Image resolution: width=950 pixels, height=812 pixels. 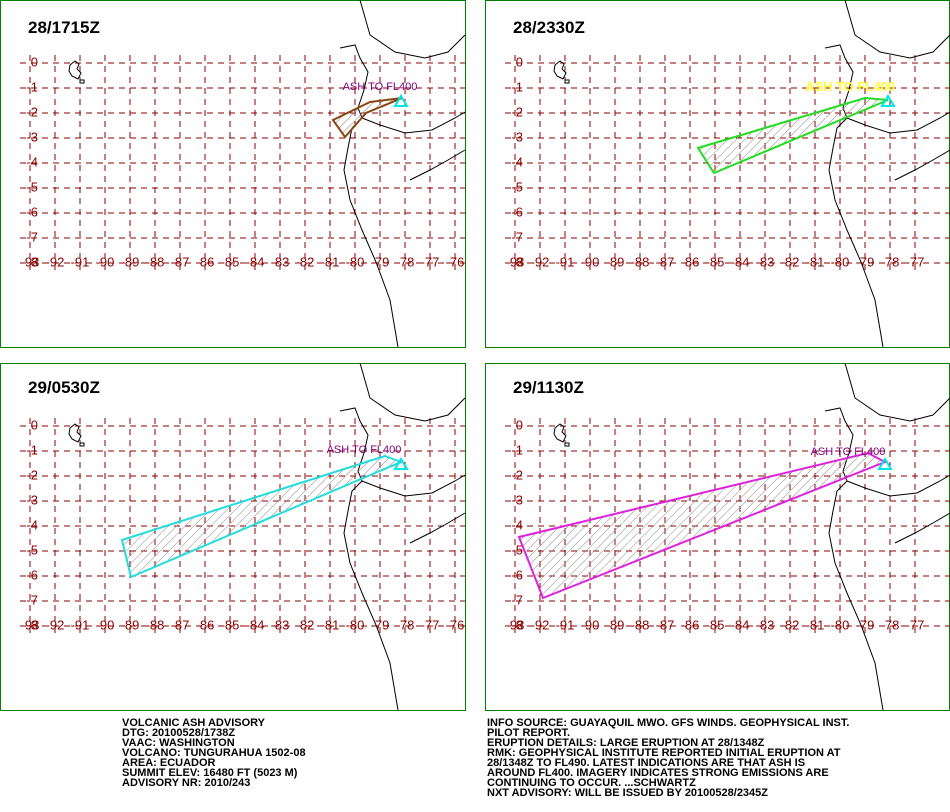 I want to click on panel-title: 28/1715Z, so click(x=64, y=27).